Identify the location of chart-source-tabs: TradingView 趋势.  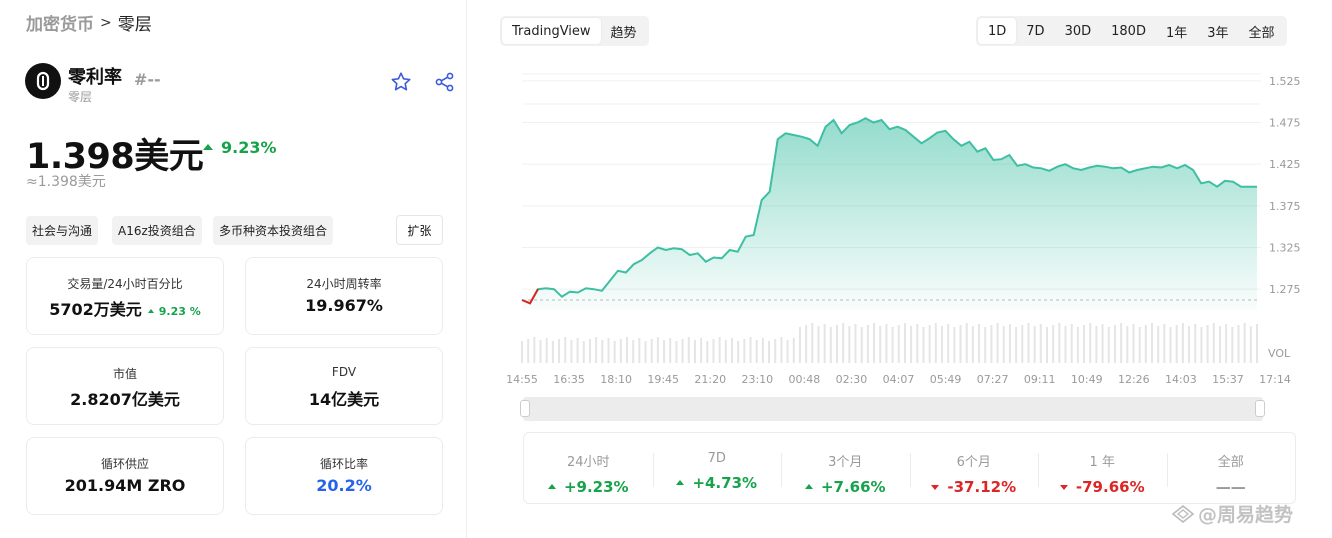
(574, 31).